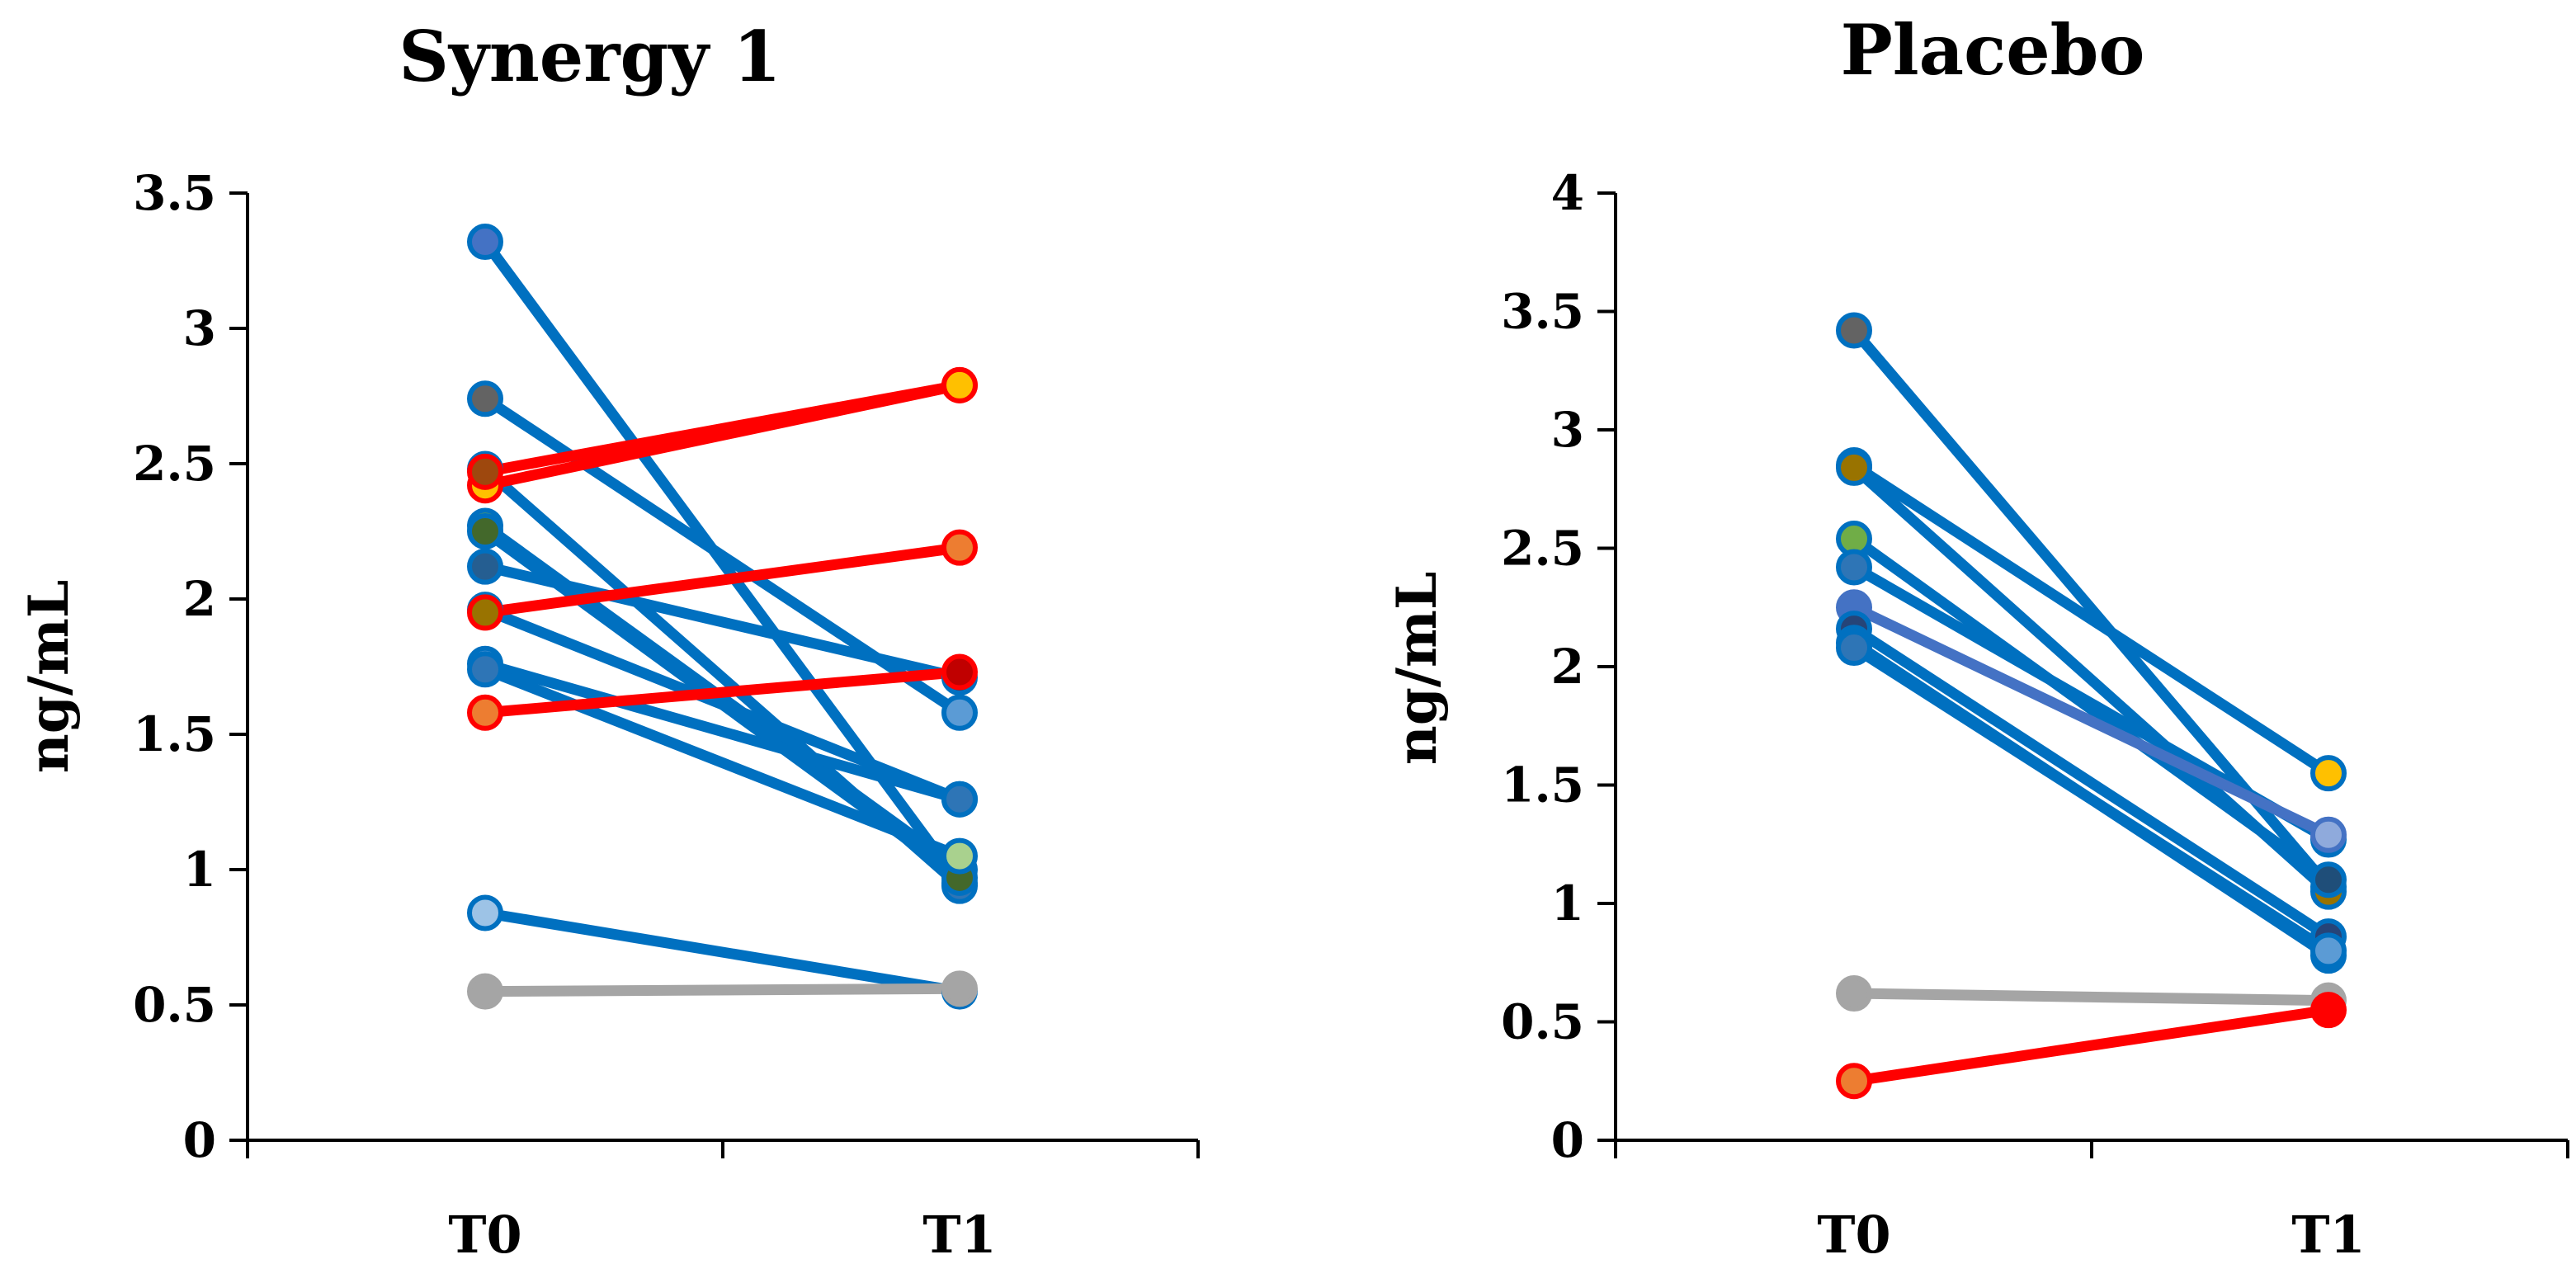 The image size is (2576, 1264). What do you see at coordinates (174, 666) in the screenshot?
I see `y-tick-labels: 0 0.5 1 1.5 2 2.5 3 3.5` at bounding box center [174, 666].